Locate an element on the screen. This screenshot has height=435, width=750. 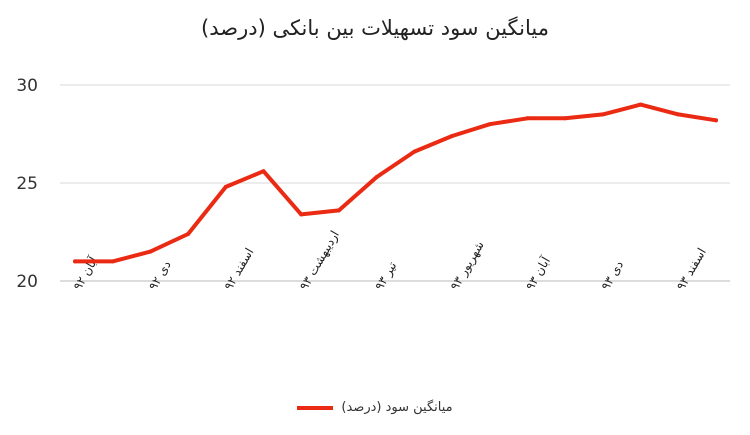
x-tick-label: دی ۹۳ is located at coordinates (612, 275).